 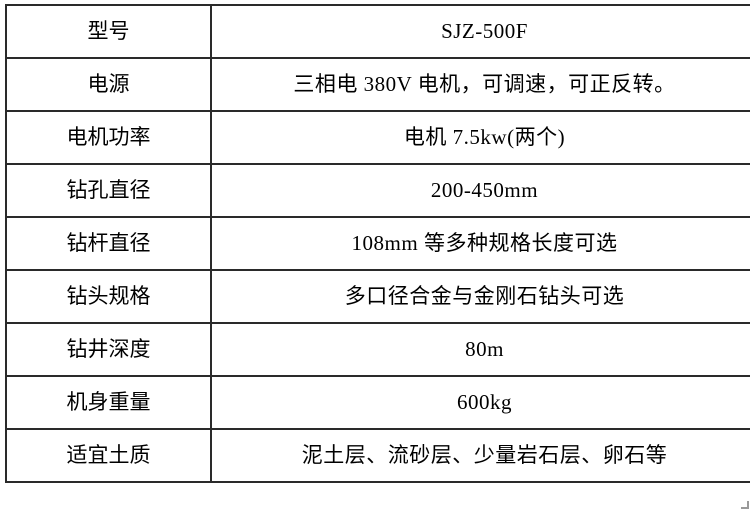 I want to click on spec-value: 多口径合金与金刚石钻头可选, so click(x=480, y=296).